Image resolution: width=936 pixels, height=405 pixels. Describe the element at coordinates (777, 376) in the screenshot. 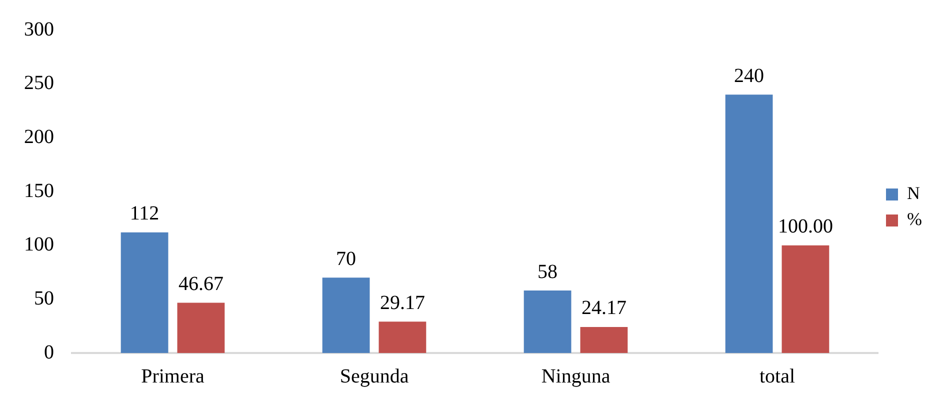

I see `x-tick-label: total` at that location.